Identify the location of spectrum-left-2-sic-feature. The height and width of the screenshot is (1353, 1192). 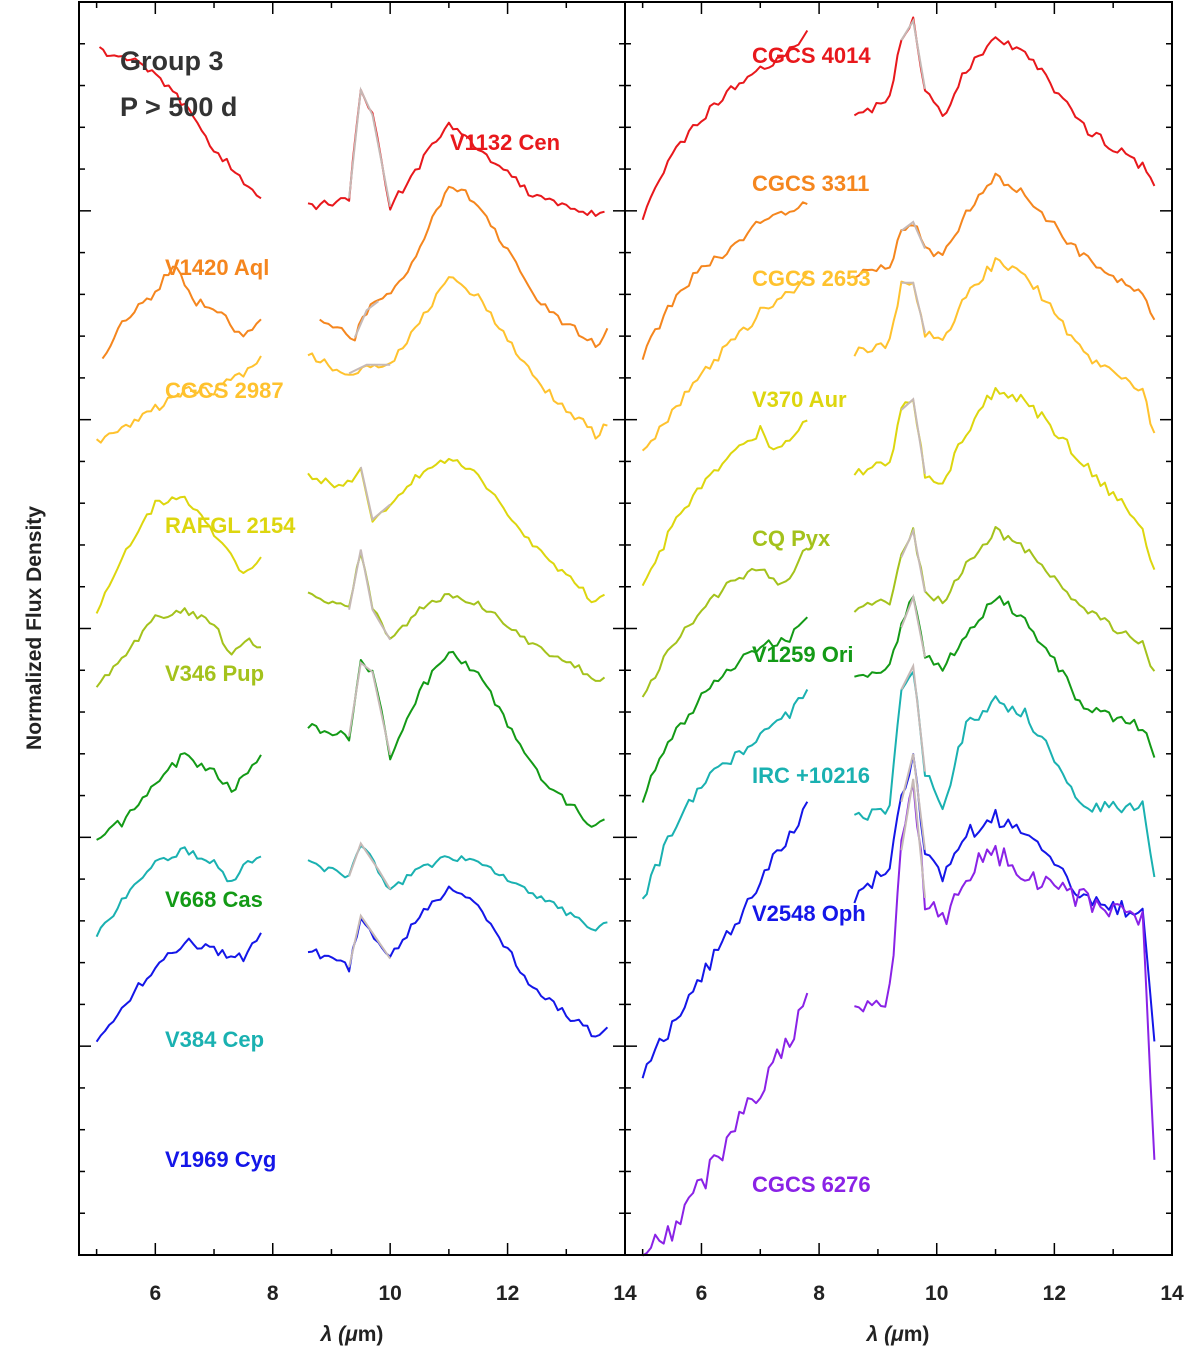
(369, 369).